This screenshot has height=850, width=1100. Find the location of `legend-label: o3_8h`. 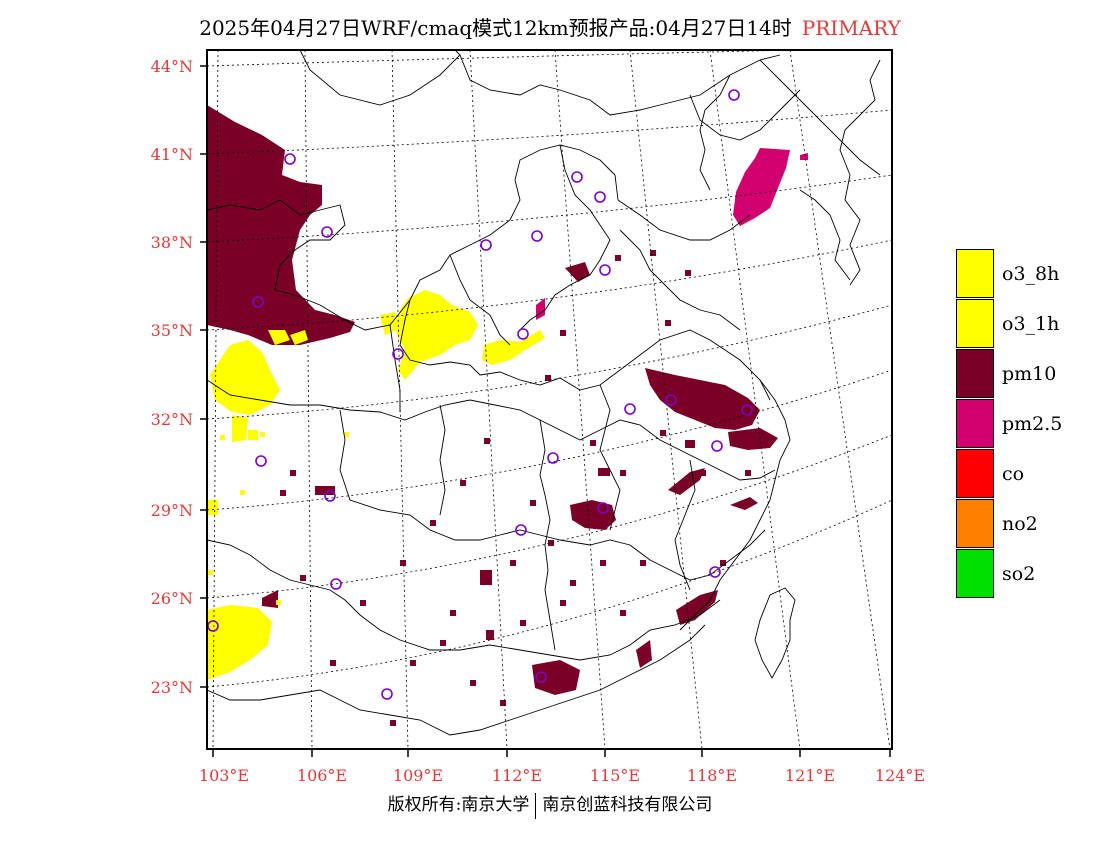

legend-label: o3_8h is located at coordinates (1031, 274).